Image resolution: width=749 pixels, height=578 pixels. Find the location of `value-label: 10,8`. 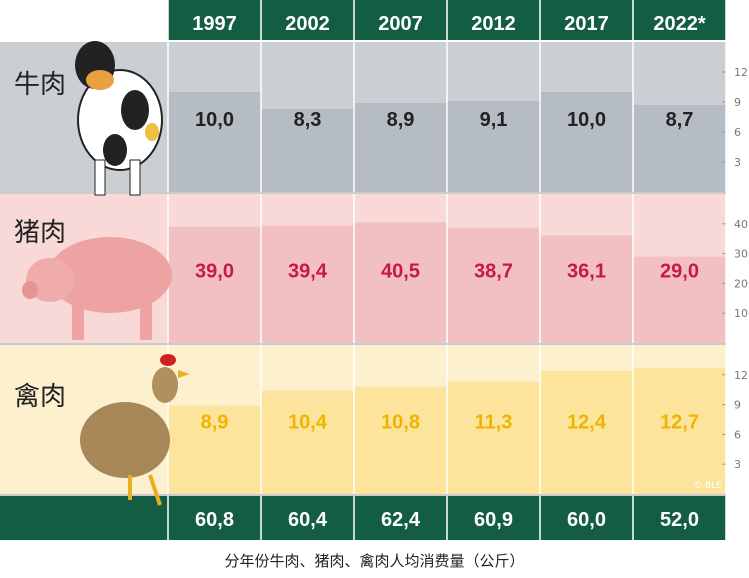

value-label: 10,8 is located at coordinates (400, 423).